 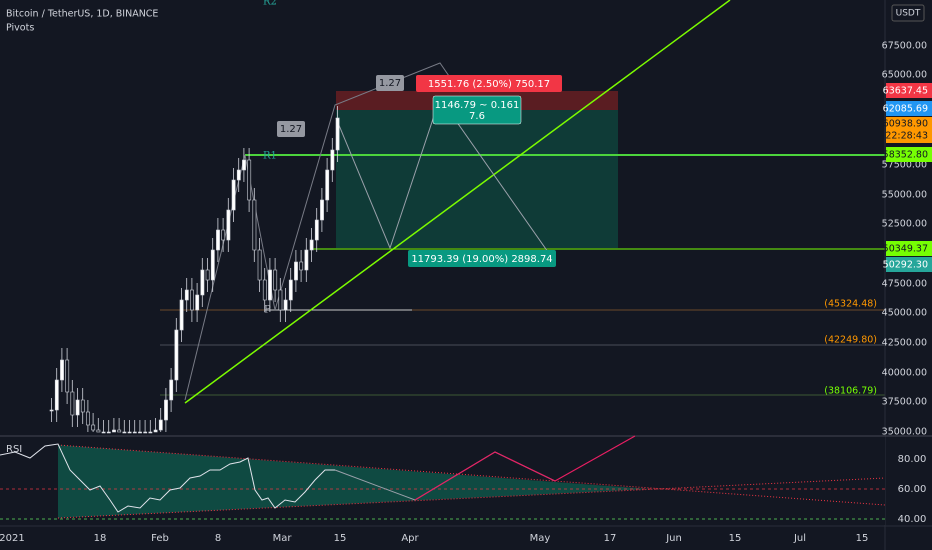 I want to click on rsi-trend, so click(x=471, y=475).